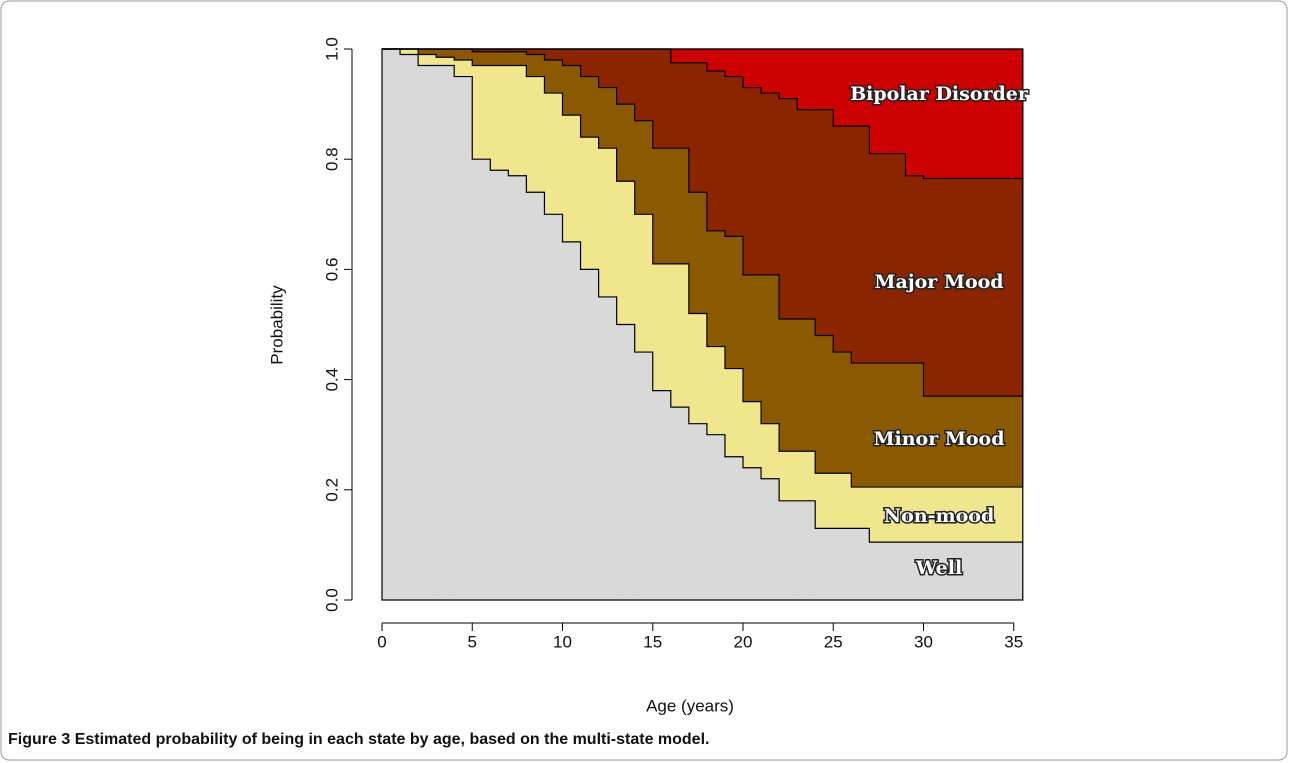  I want to click on y-tick-label: 1.0, so click(331, 49).